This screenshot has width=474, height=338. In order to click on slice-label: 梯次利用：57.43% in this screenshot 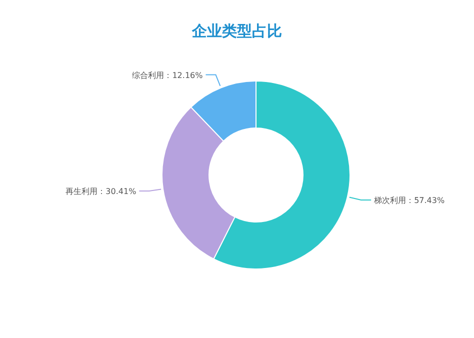, I will do `click(409, 200)`.